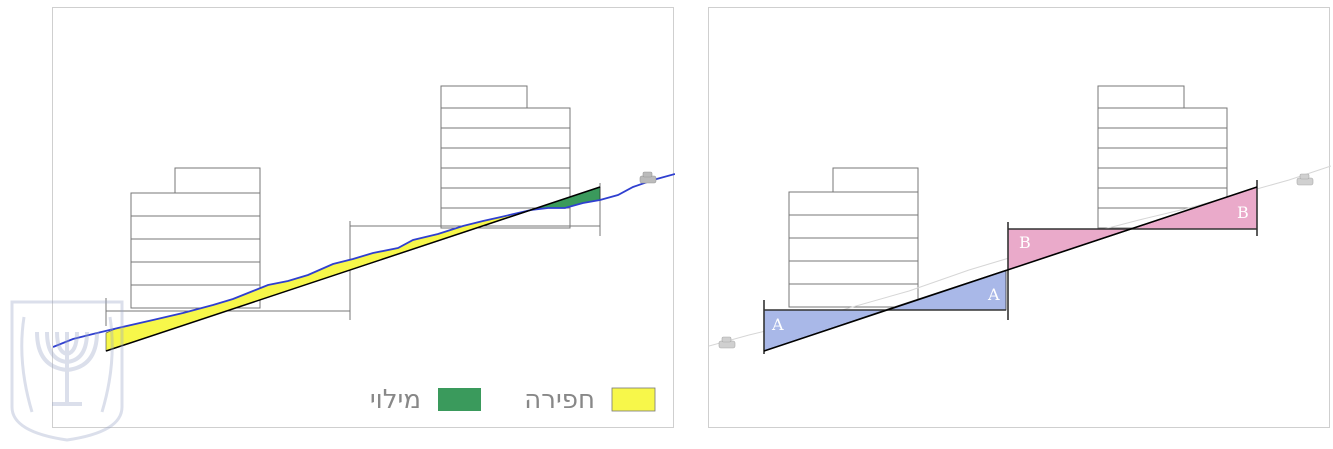  What do you see at coordinates (1243, 212) in the screenshot?
I see `zone-b-label-right: B` at bounding box center [1243, 212].